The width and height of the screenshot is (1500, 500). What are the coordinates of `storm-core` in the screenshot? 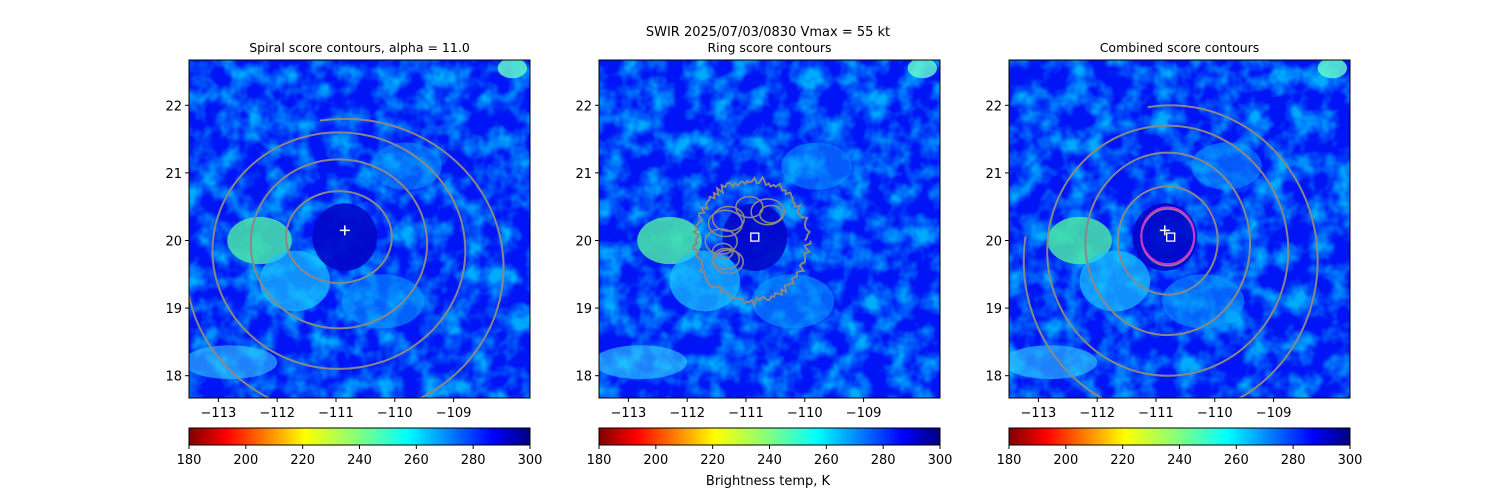 It's located at (345, 237).